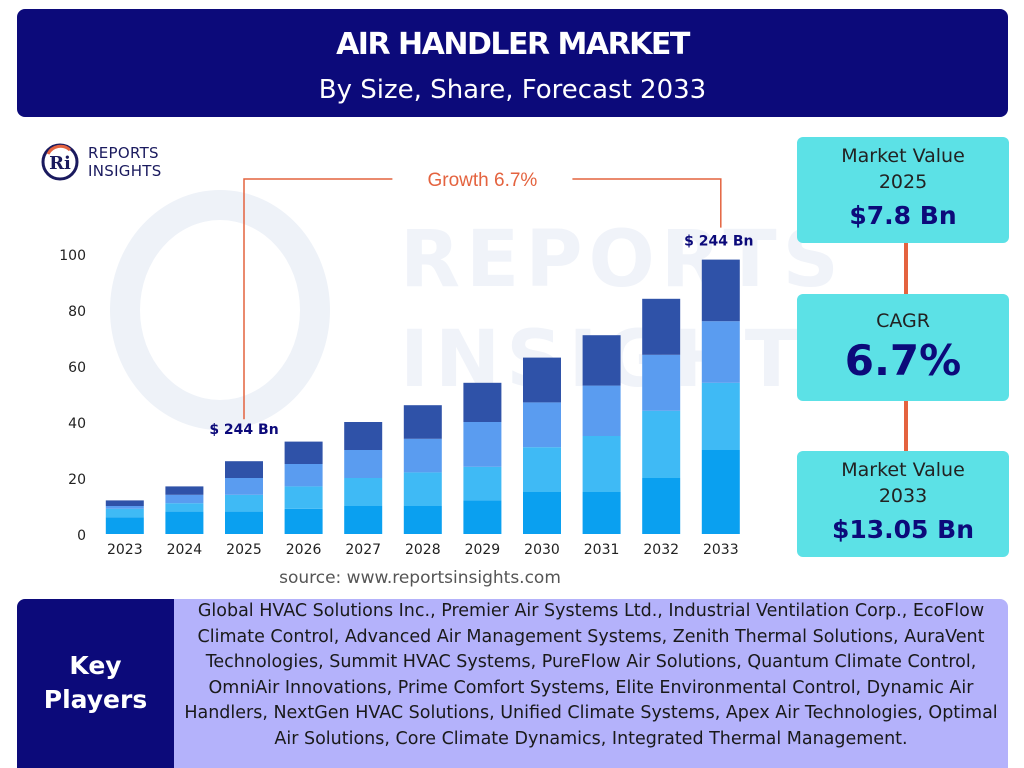 This screenshot has height=768, width=1024. I want to click on y-tick-label: 0, so click(81, 536).